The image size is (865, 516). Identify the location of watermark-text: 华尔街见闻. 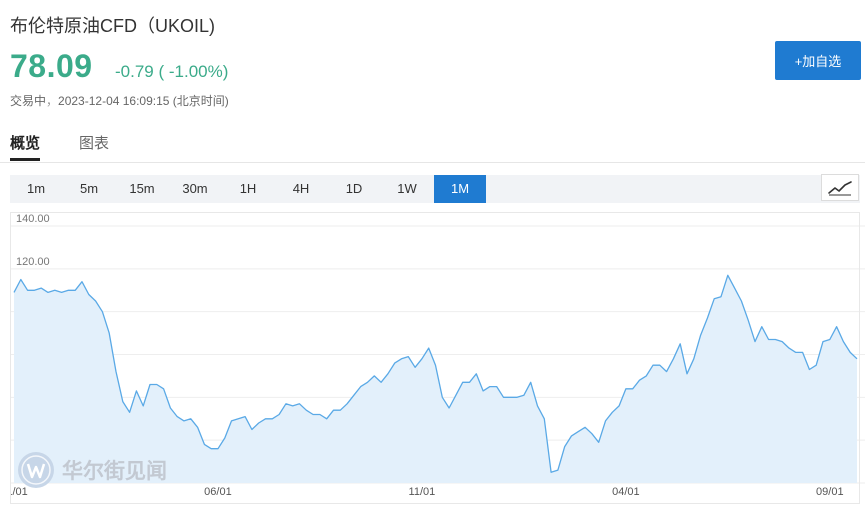
(114, 470).